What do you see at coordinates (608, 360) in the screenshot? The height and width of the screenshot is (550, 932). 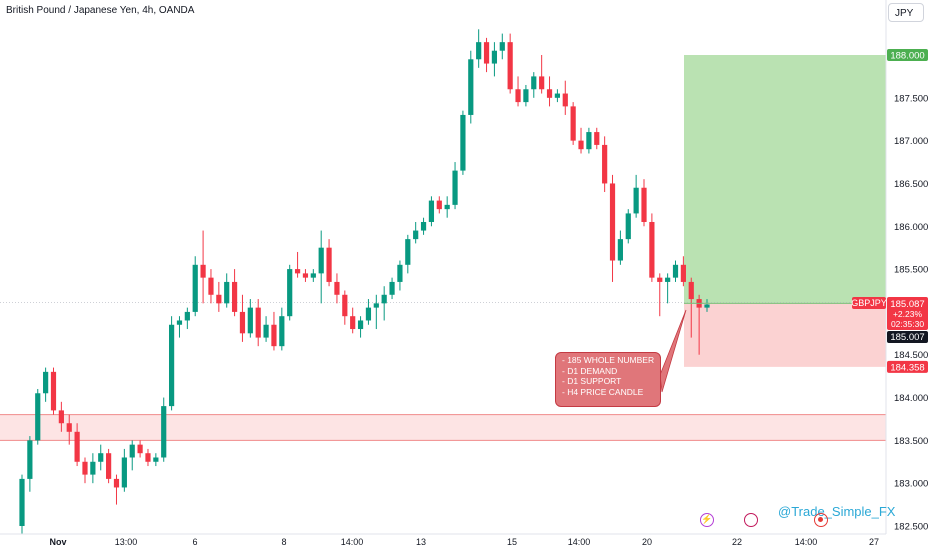 I see `annotation-line: - 185 WHOLE NUMBER` at bounding box center [608, 360].